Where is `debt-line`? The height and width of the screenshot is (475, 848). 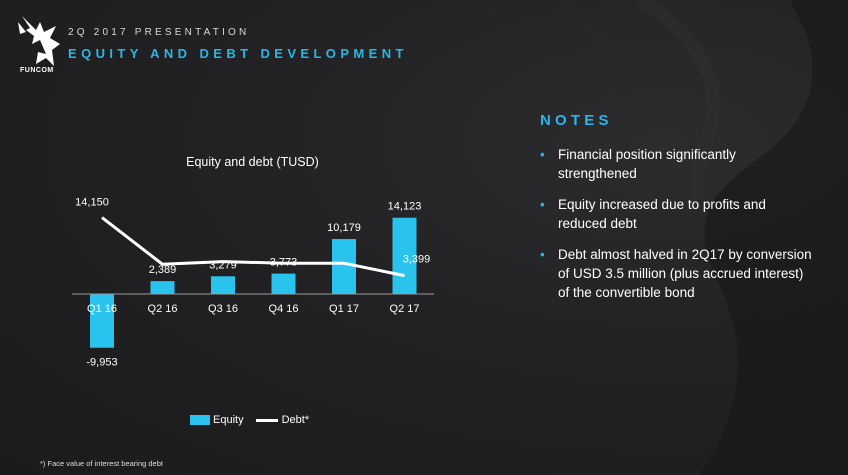
debt-line is located at coordinates (253, 247).